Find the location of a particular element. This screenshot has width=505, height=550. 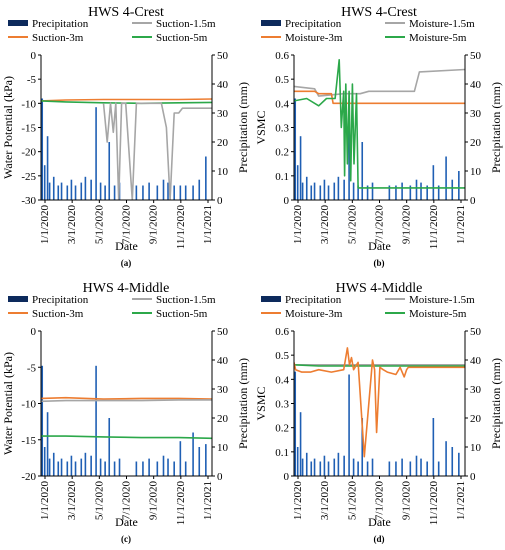

legend-label: Moisture-1.5m is located at coordinates (442, 24).